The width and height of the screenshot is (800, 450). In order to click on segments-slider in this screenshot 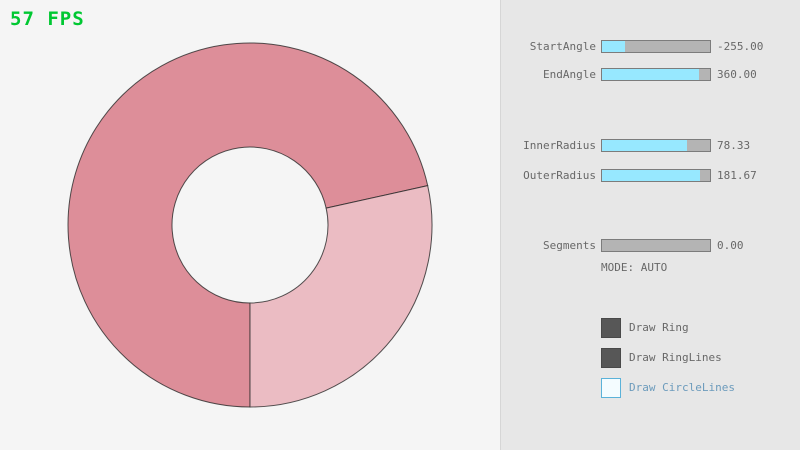, I will do `click(656, 245)`.